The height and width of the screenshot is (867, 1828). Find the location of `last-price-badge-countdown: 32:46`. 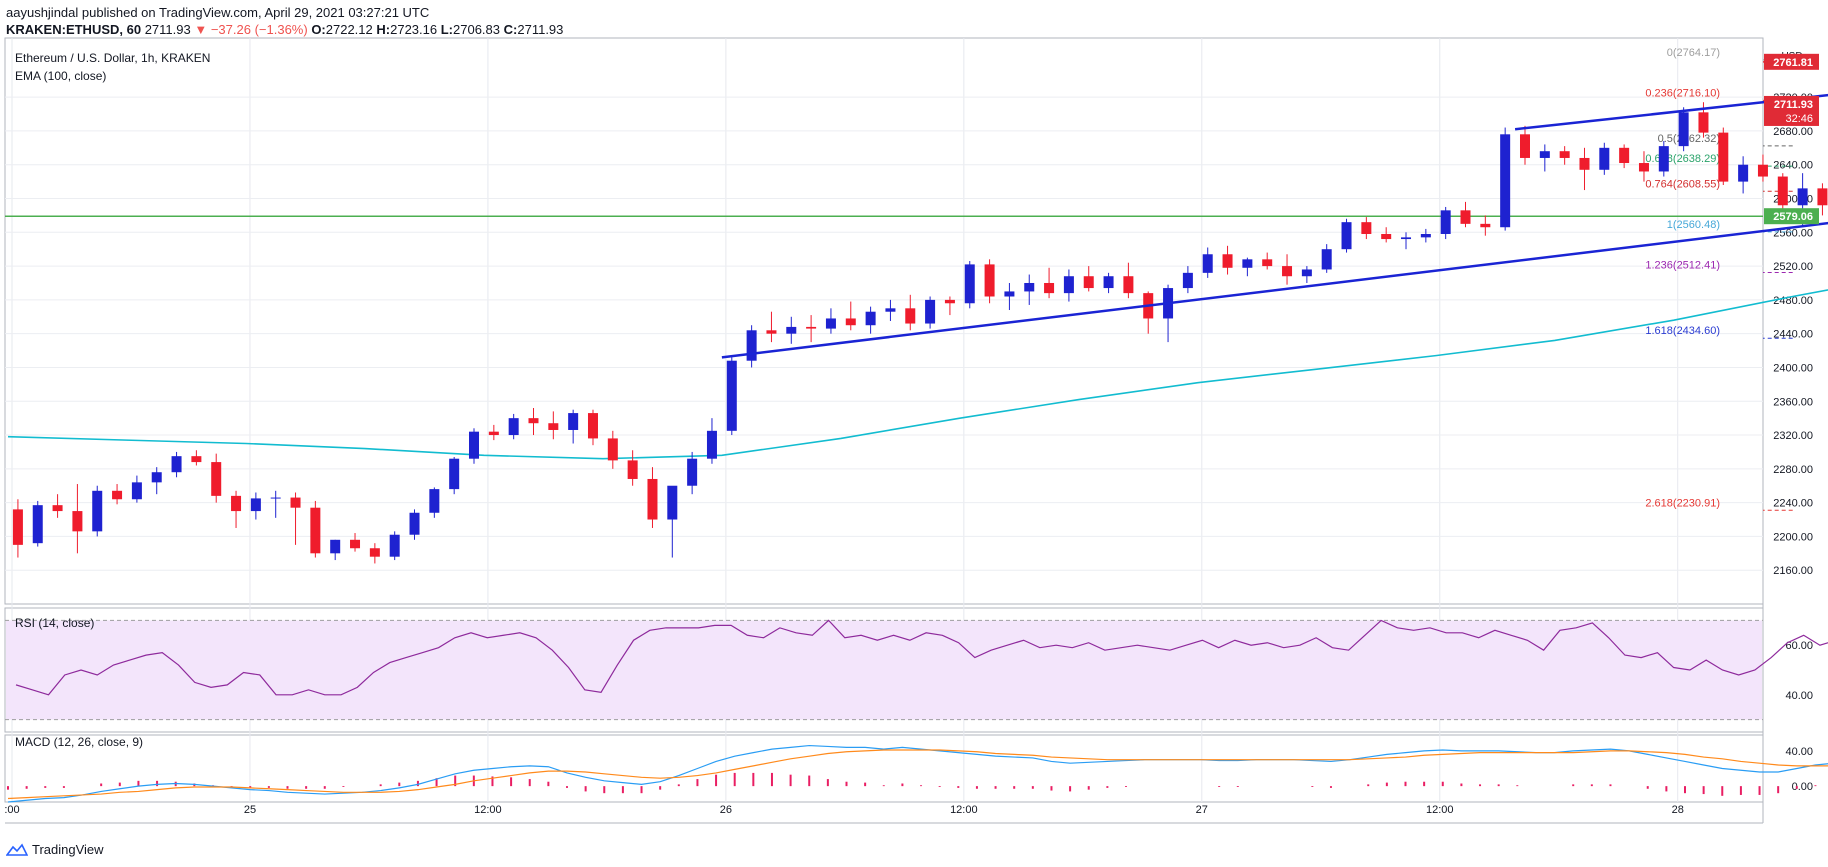

last-price-badge-countdown: 32:46 is located at coordinates (1799, 119).